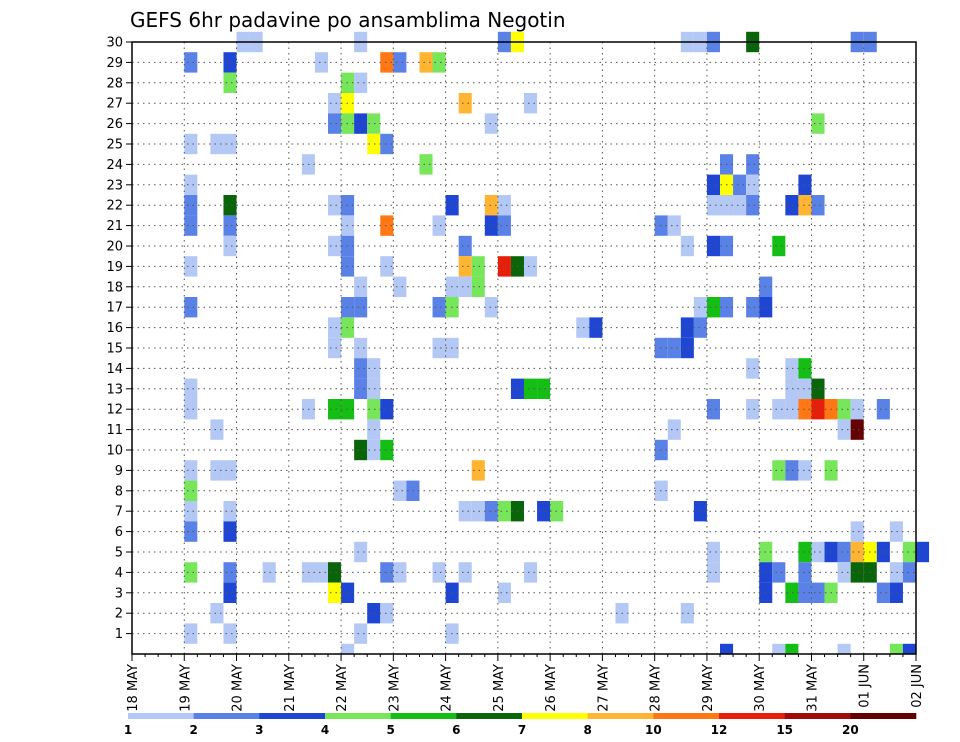  Describe the element at coordinates (114, 185) in the screenshot. I see `y-tick-label: 23` at that location.